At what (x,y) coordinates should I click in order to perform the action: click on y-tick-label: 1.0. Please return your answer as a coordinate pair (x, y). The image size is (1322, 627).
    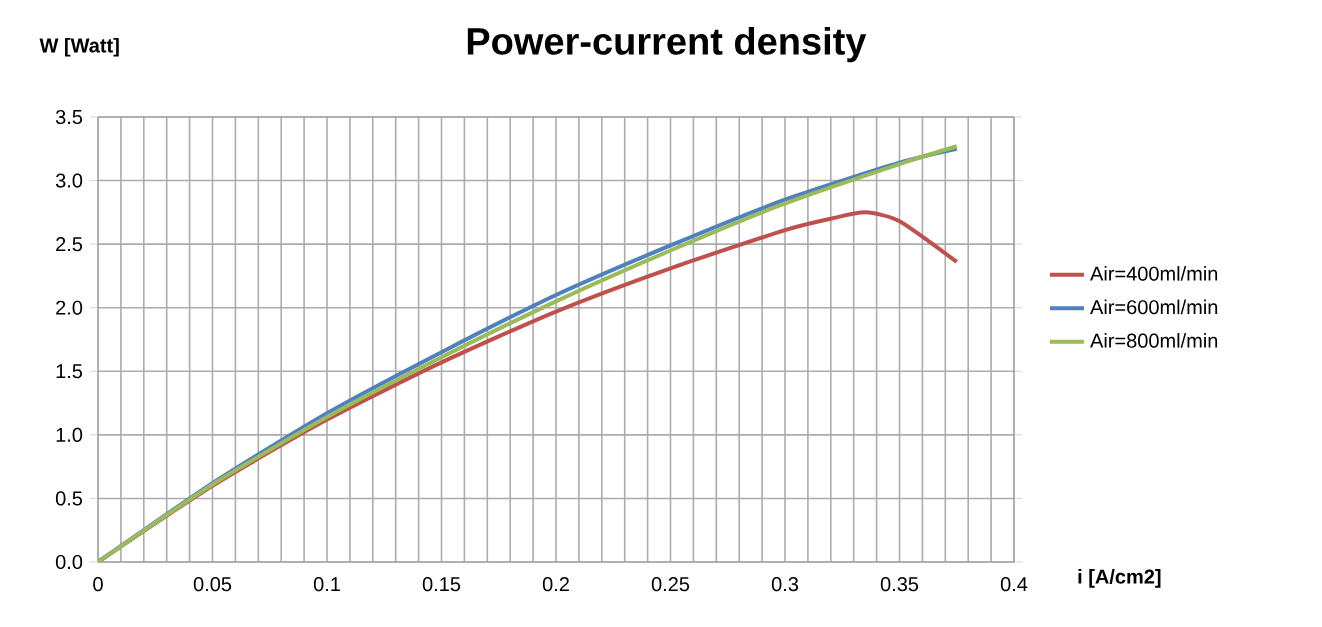
    Looking at the image, I should click on (69, 434).